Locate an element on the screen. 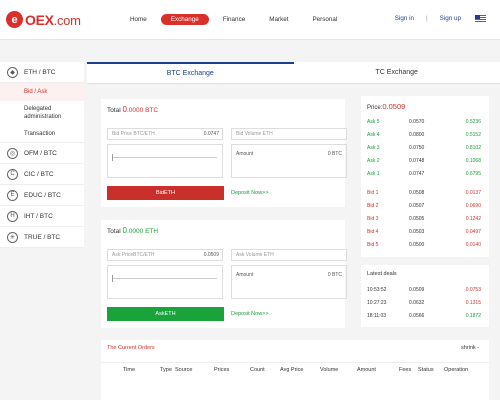  bid-price-input: Bid Price BTC/ETH 0.0747 is located at coordinates (165, 134).